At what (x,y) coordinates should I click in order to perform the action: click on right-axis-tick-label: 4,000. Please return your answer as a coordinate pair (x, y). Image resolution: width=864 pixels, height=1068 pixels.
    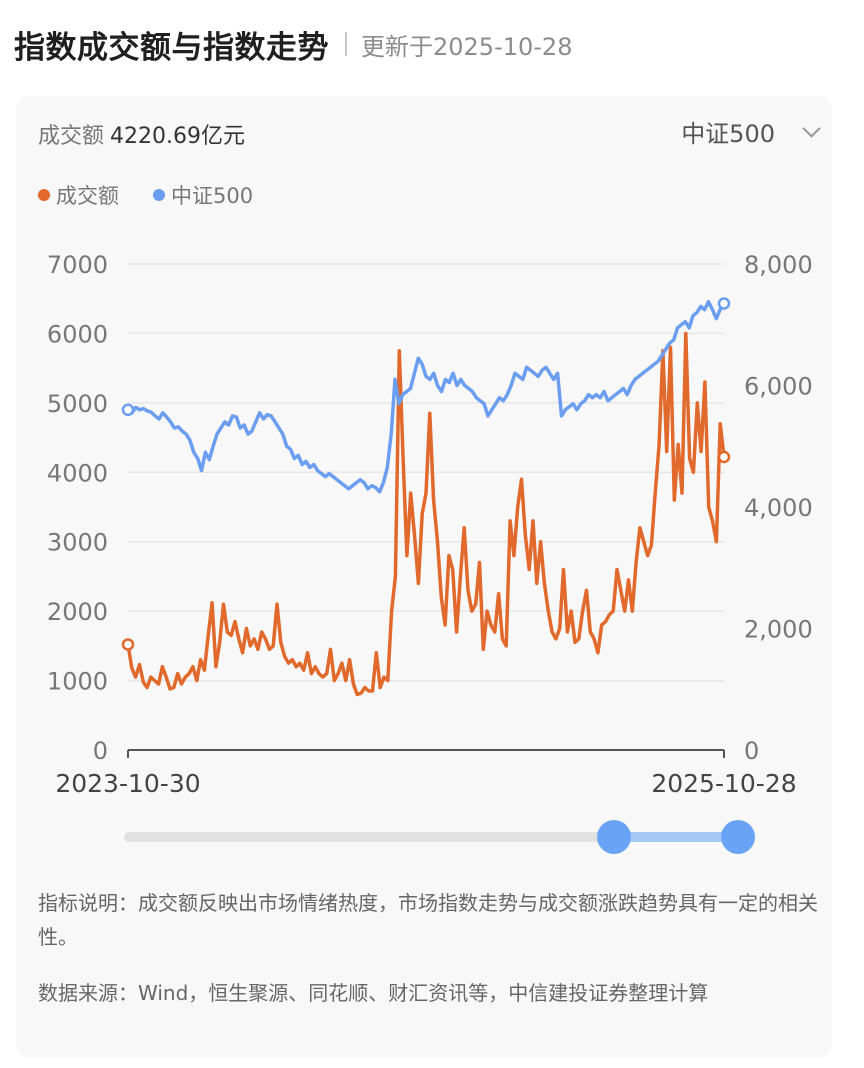
    Looking at the image, I should click on (778, 508).